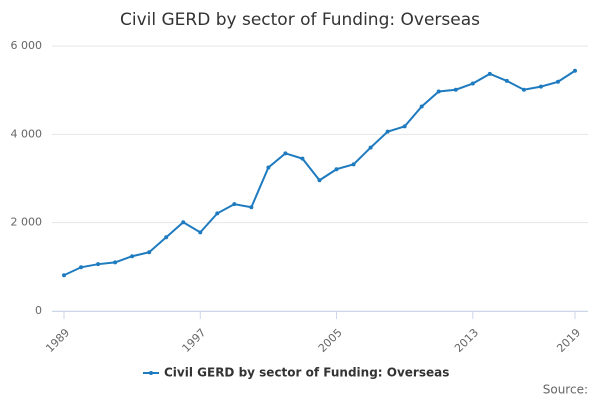  I want to click on x-tick-label: 2013, so click(466, 340).